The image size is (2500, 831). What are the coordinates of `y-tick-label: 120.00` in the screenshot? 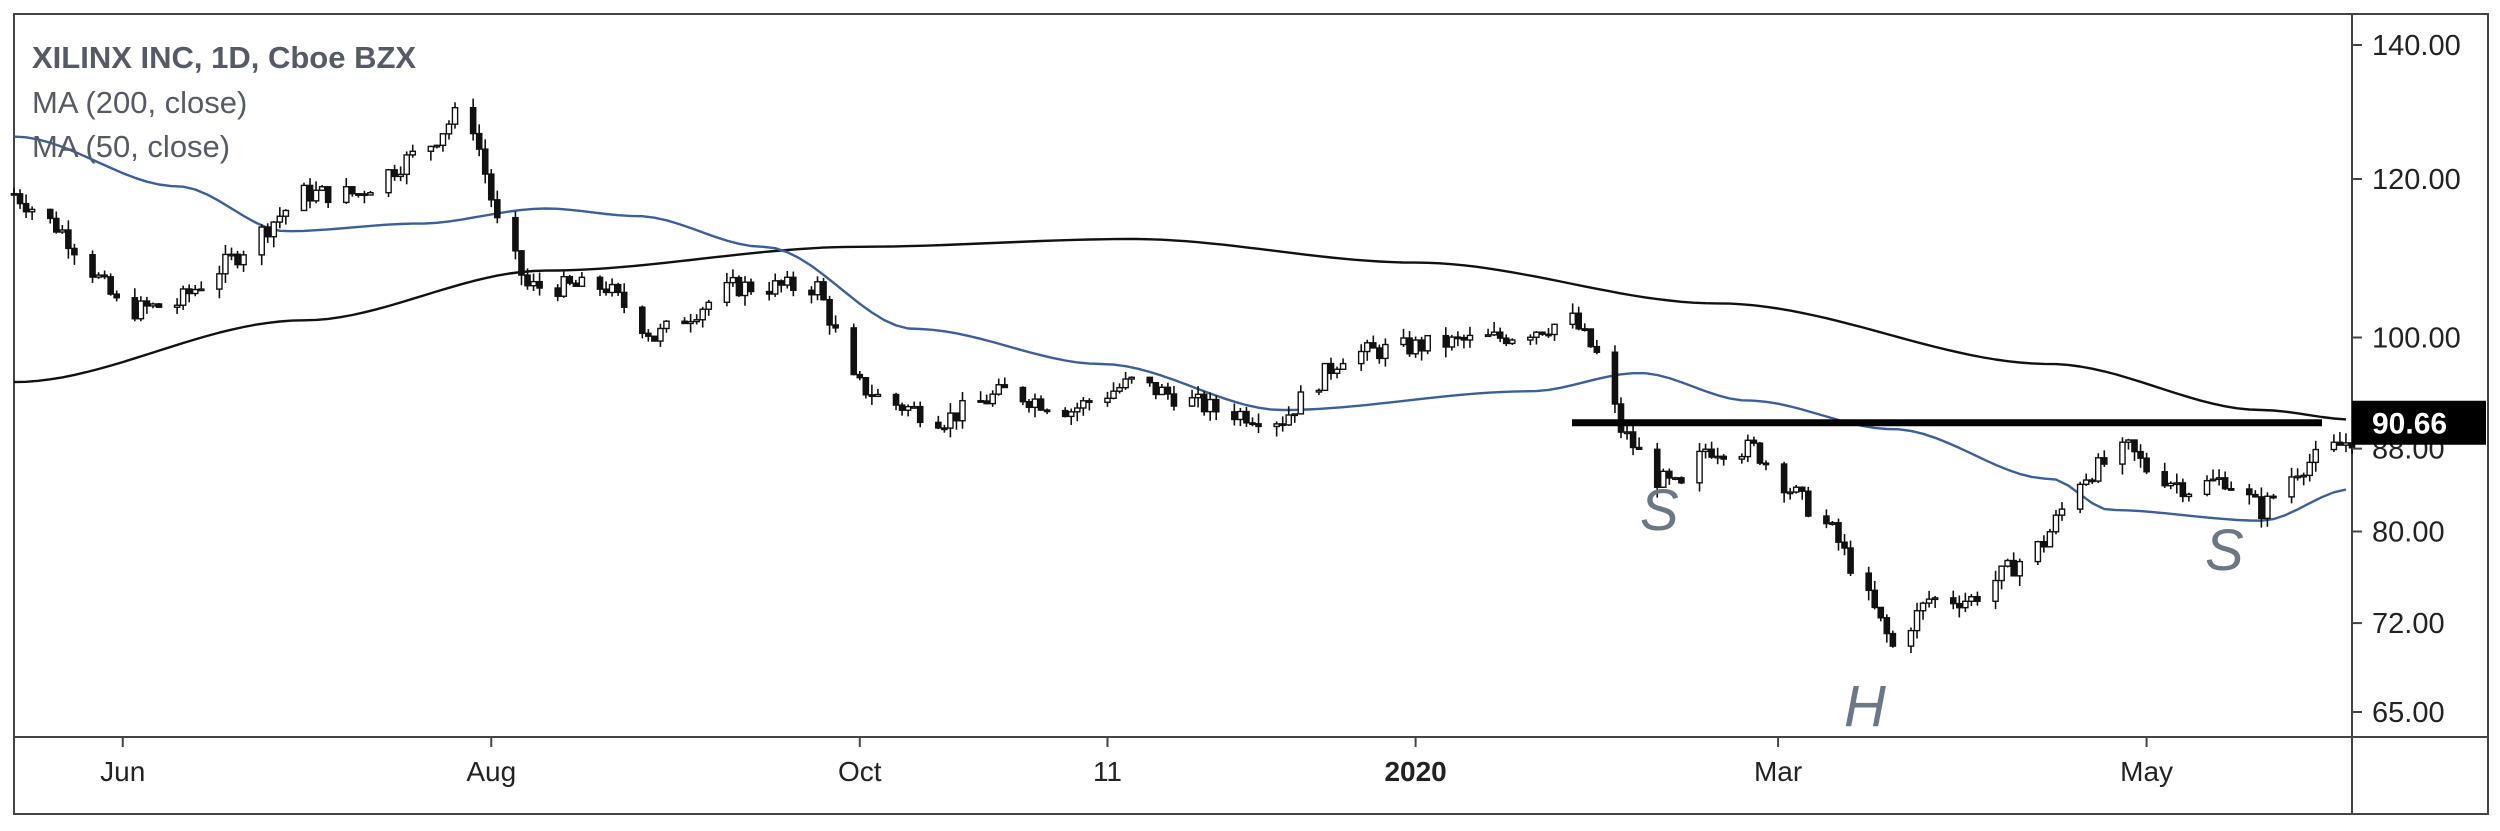 It's located at (2416, 180).